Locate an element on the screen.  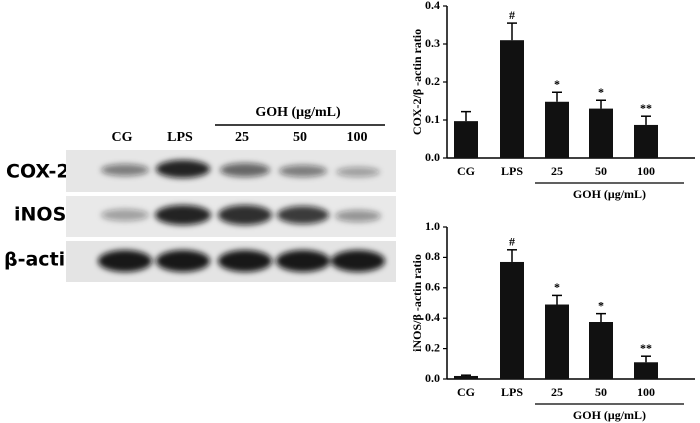
lane-label: LPS is located at coordinates (180, 137).